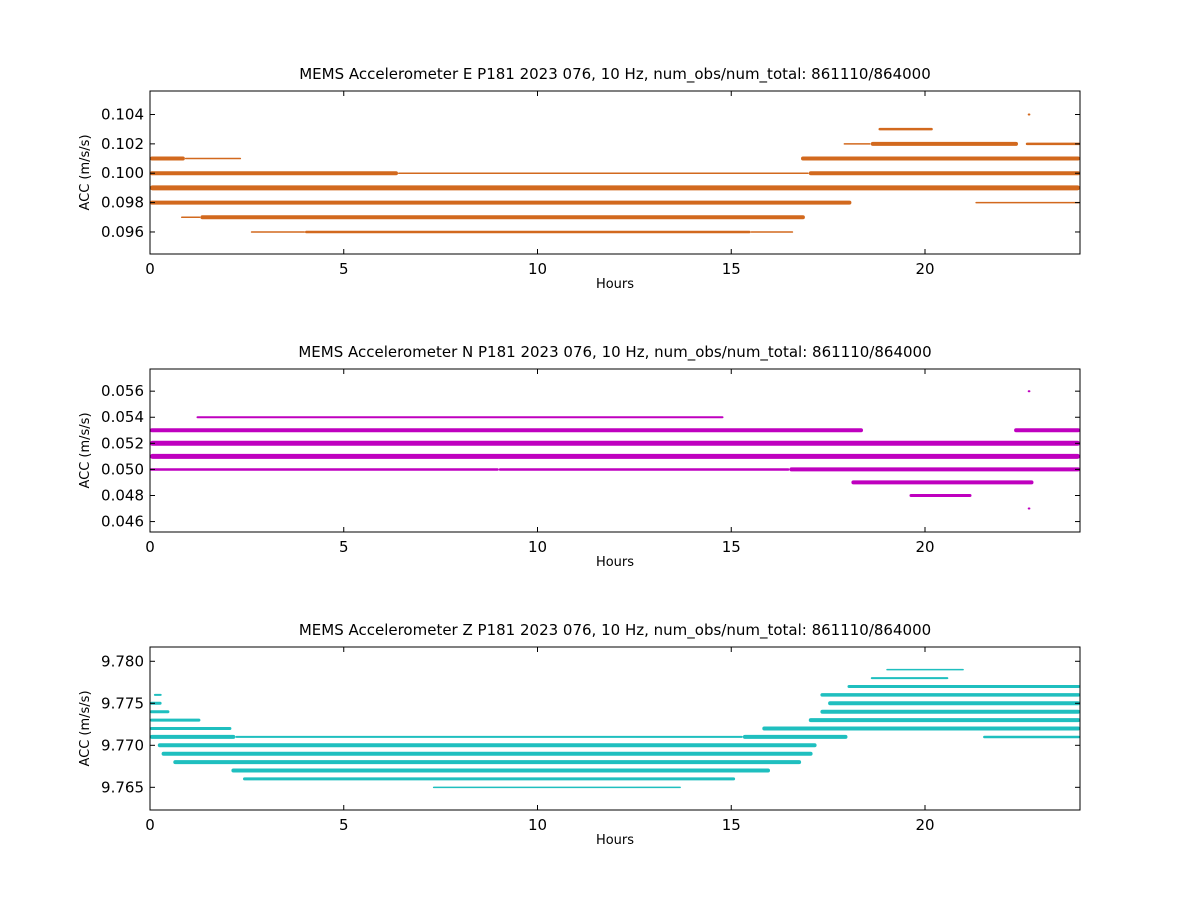 The height and width of the screenshot is (900, 1200). Describe the element at coordinates (122, 203) in the screenshot. I see `y-tick-label: 0.098` at that location.